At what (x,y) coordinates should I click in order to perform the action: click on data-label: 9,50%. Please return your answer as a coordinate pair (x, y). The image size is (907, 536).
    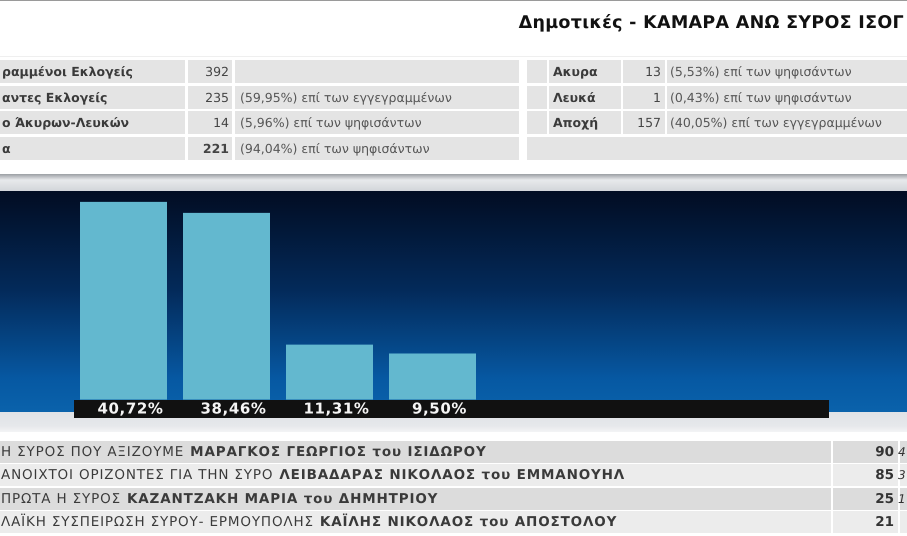
    Looking at the image, I should click on (440, 409).